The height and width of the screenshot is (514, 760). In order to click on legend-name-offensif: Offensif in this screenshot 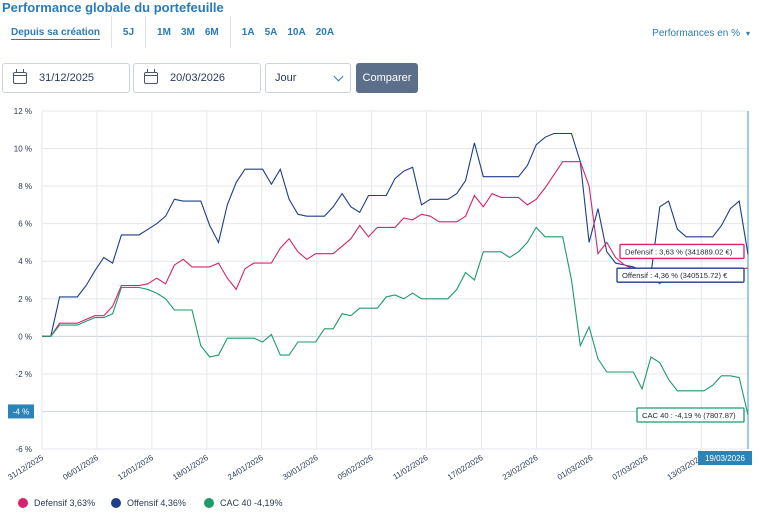, I will do `click(142, 503)`.